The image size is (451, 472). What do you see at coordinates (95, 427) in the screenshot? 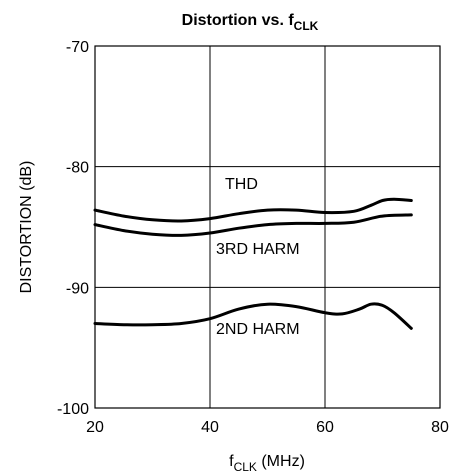
I see `x-tick-label: 20` at bounding box center [95, 427].